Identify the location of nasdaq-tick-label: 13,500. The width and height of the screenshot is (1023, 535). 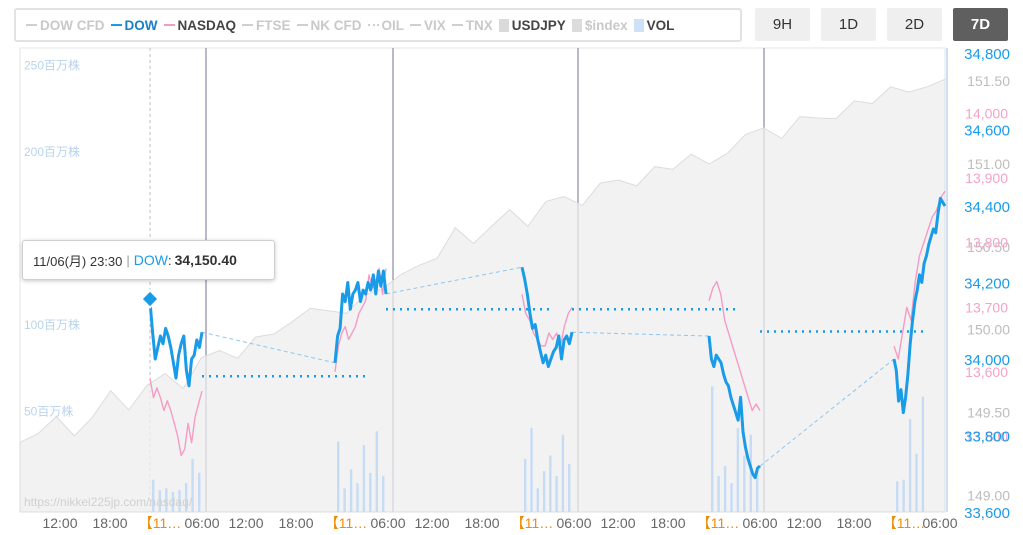
(986, 436).